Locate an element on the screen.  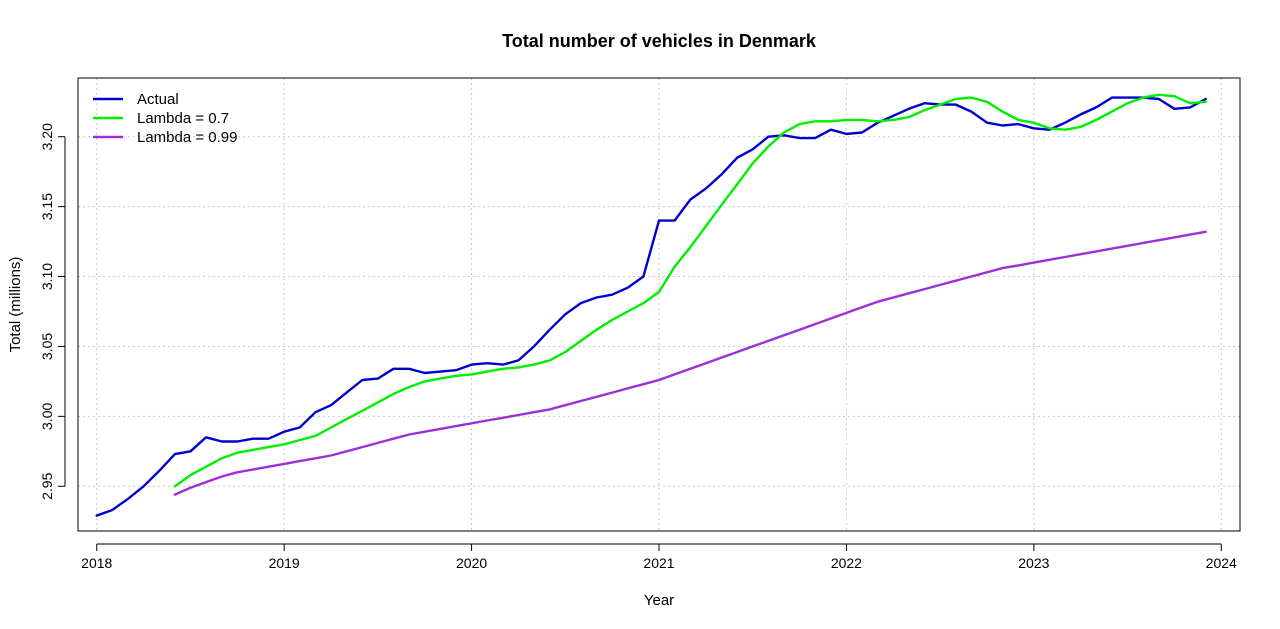
x-tick-label-0: 2018 is located at coordinates (96, 563).